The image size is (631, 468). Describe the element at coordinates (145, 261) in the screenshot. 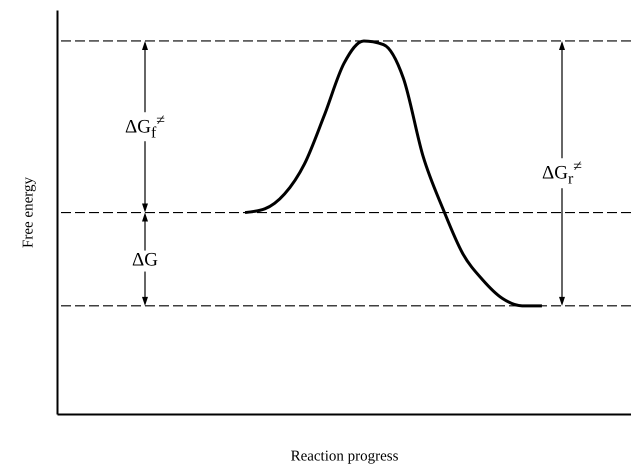

I see `annotation: ΔG` at that location.